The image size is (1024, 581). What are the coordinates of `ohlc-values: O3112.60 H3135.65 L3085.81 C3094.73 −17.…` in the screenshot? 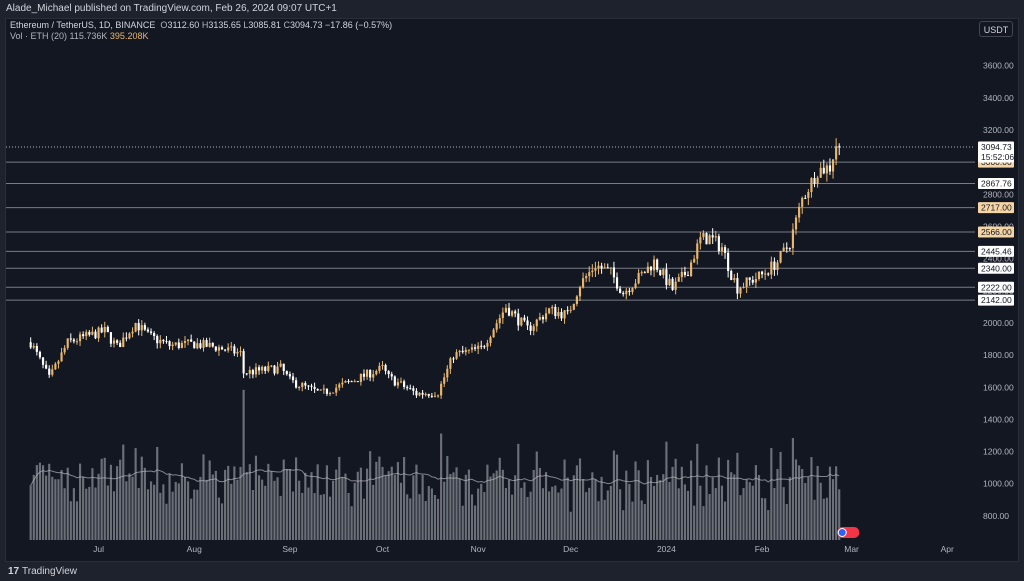 It's located at (275, 25).